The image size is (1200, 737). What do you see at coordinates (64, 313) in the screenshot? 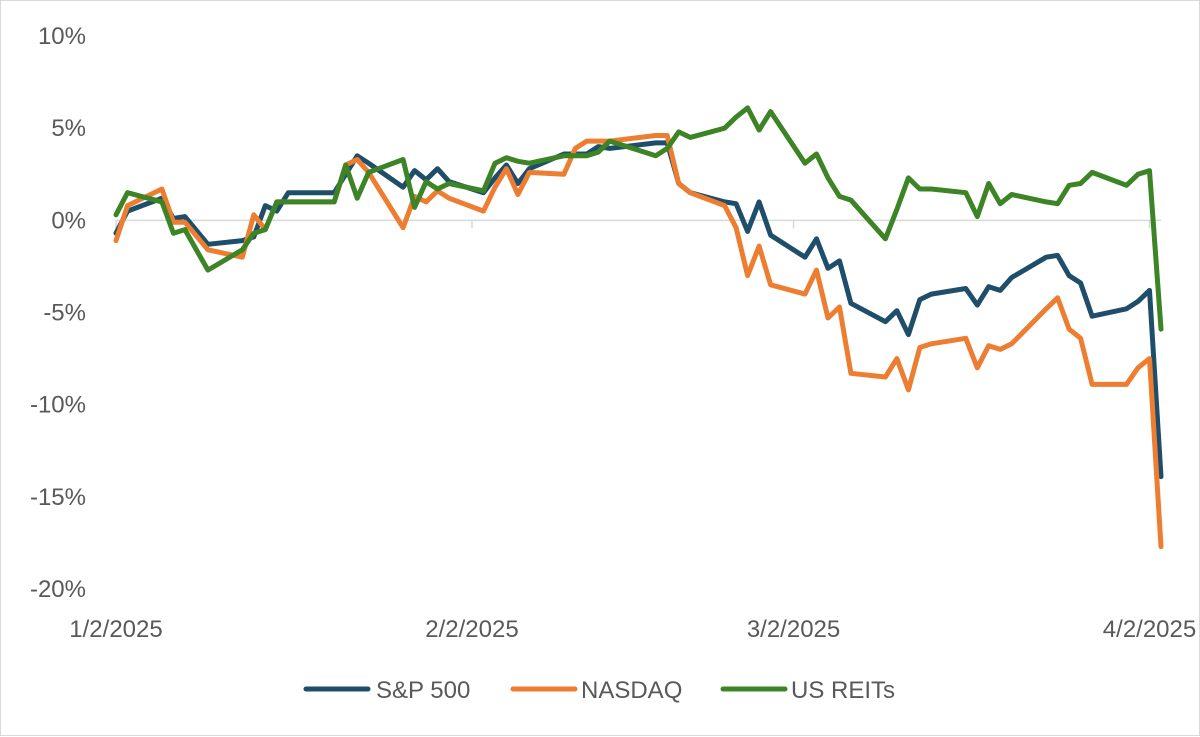
I see `y-tick-label: -5%` at bounding box center [64, 313].